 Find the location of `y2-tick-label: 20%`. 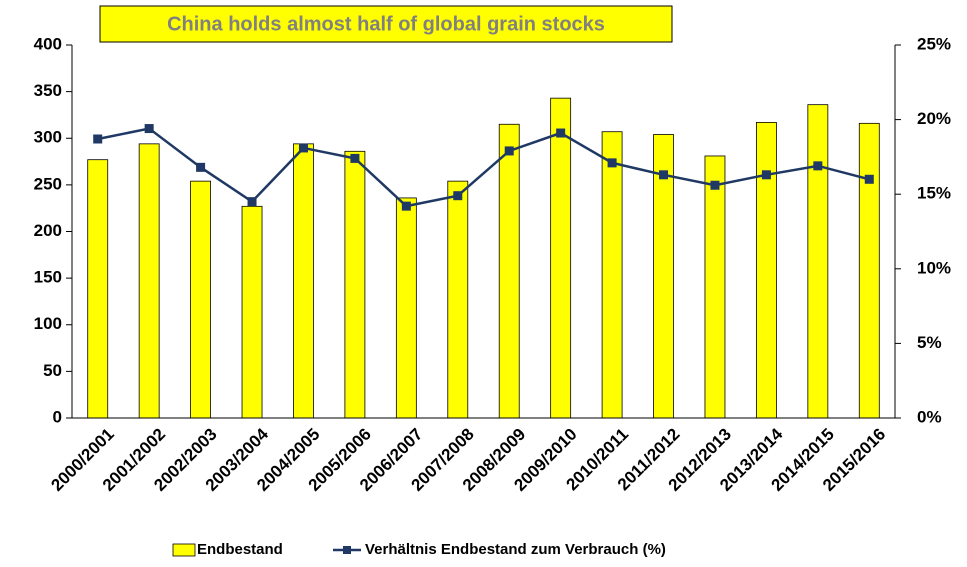

y2-tick-label: 20% is located at coordinates (934, 118).